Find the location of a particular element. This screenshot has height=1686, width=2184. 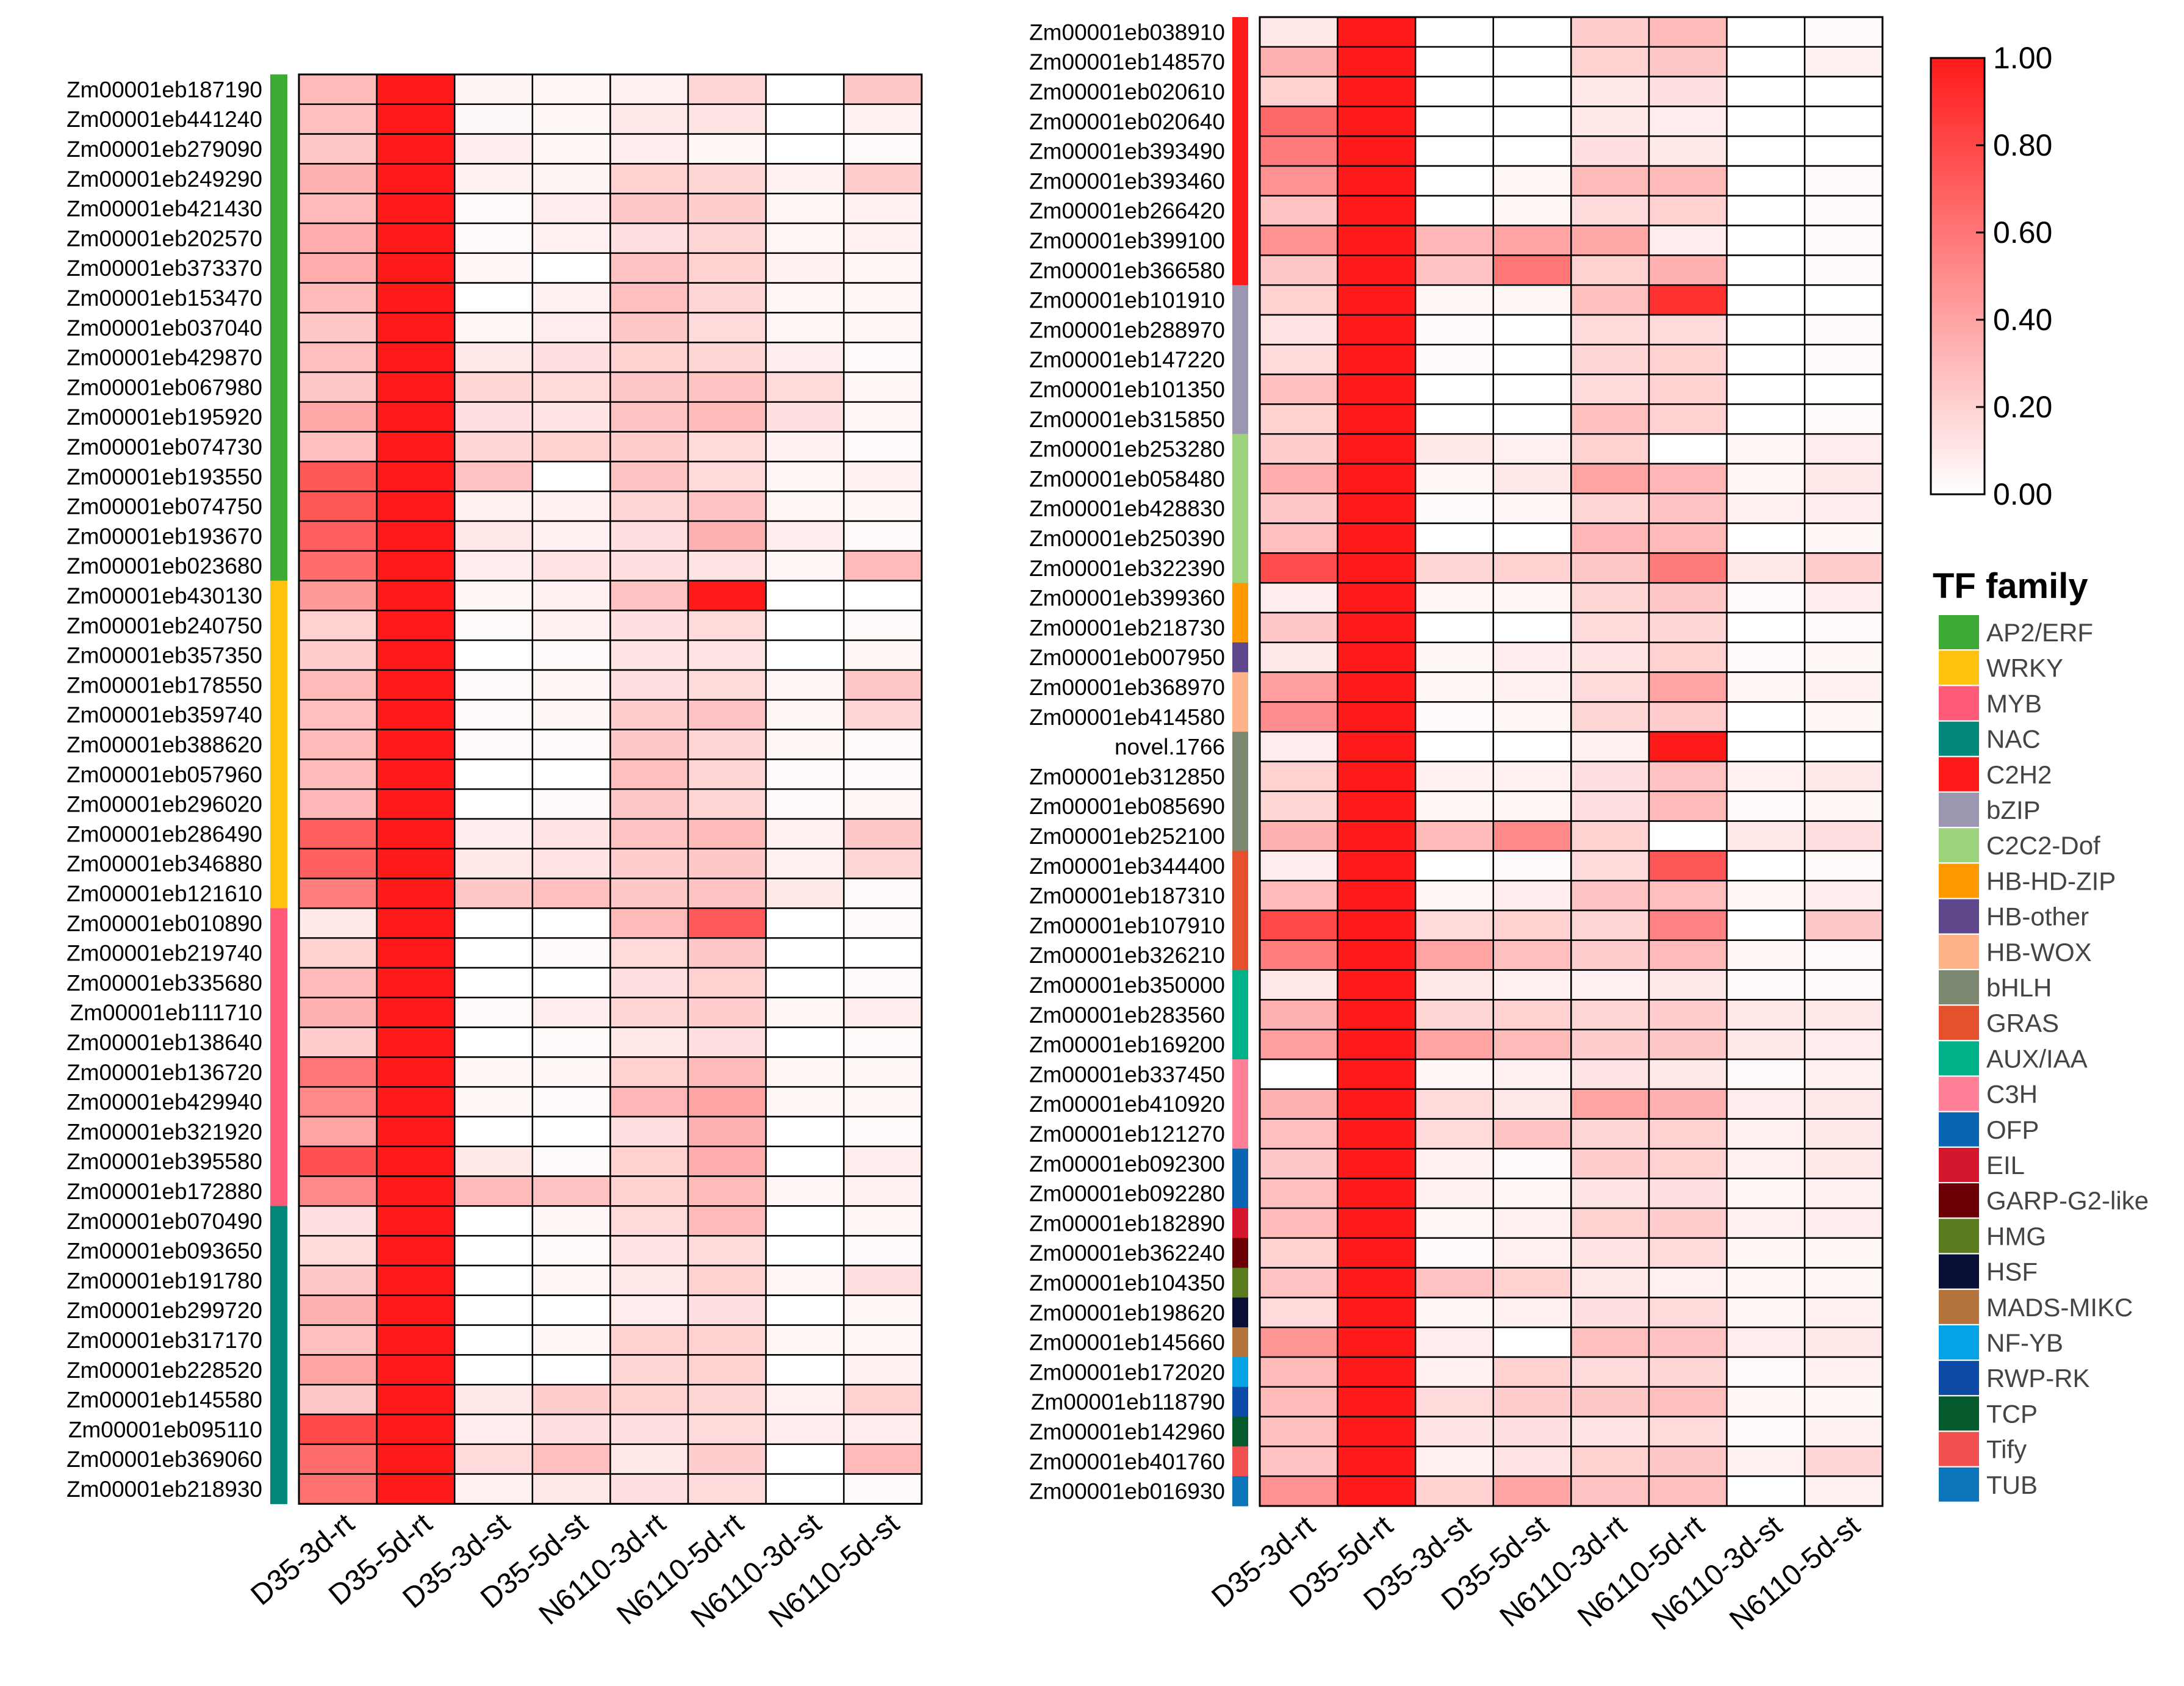

row-label: Zm00001eb070490 is located at coordinates (164, 1221).